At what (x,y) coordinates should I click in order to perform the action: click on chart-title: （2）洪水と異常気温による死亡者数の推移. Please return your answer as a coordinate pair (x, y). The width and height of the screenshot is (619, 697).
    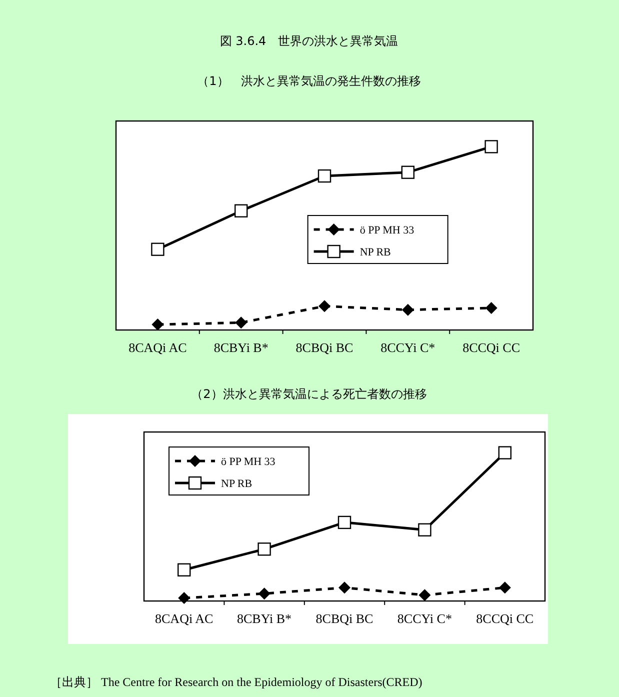
    Looking at the image, I should click on (309, 394).